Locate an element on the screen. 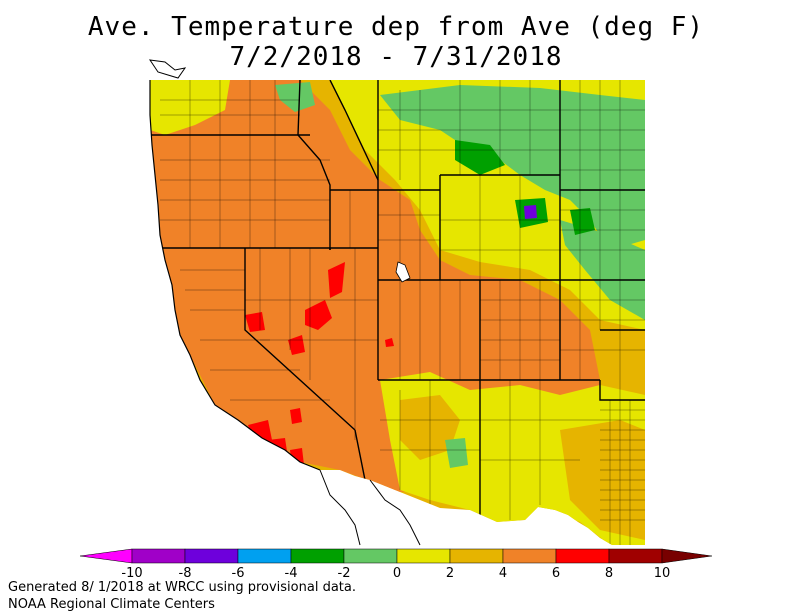  legend-tick-label: -8 is located at coordinates (185, 573).